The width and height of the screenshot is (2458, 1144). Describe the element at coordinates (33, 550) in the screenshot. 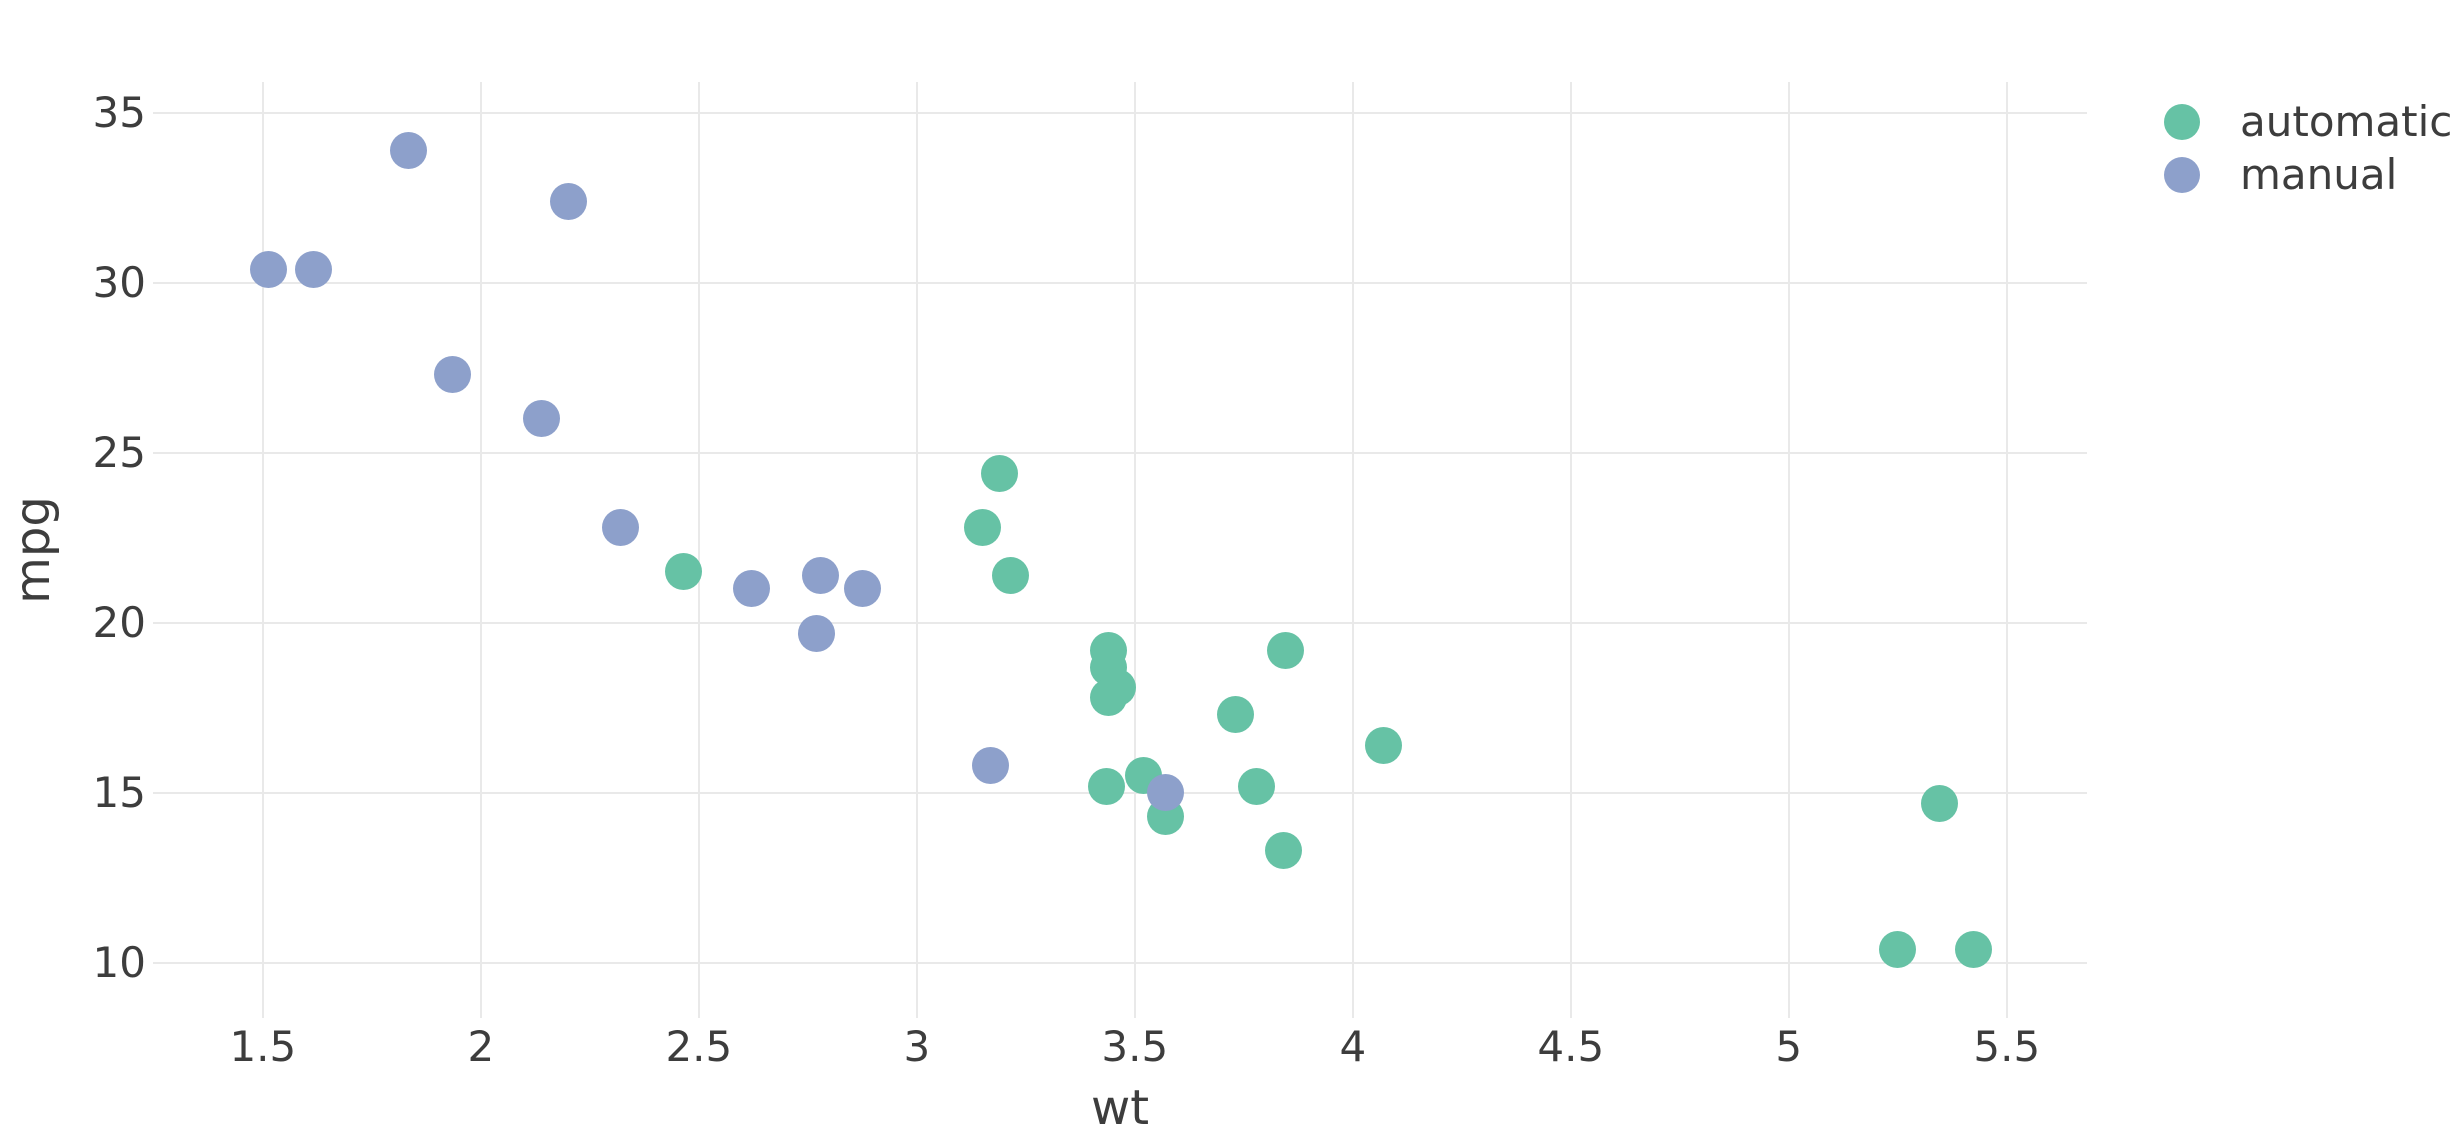

I see `y-axis-title: mpg` at that location.